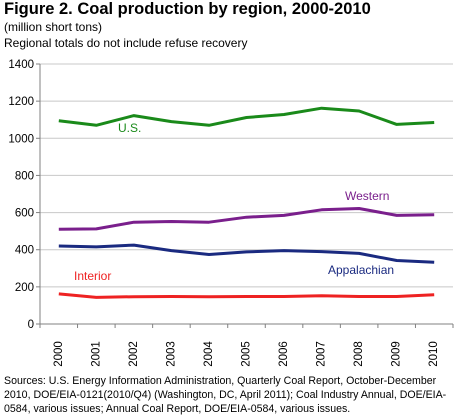 This screenshot has width=460, height=417. What do you see at coordinates (53, 27) in the screenshot?
I see `chart-subtitle-units: (million short tons)` at bounding box center [53, 27].